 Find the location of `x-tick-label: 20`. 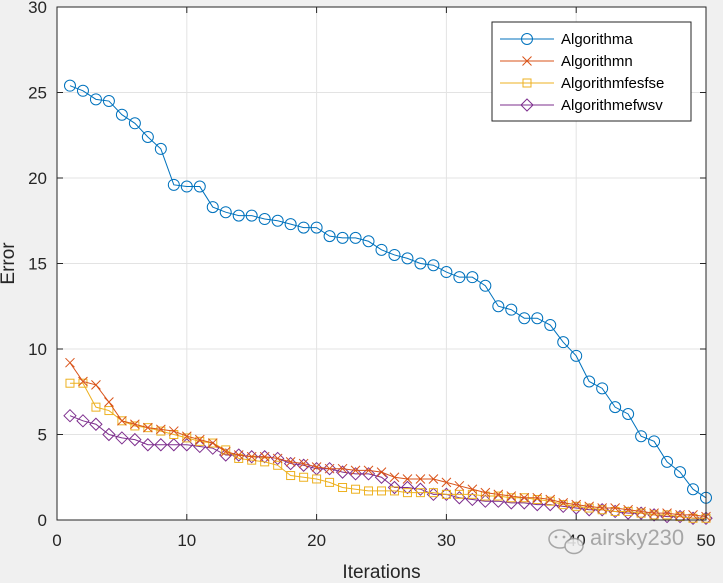

x-tick-label: 20 is located at coordinates (316, 540).